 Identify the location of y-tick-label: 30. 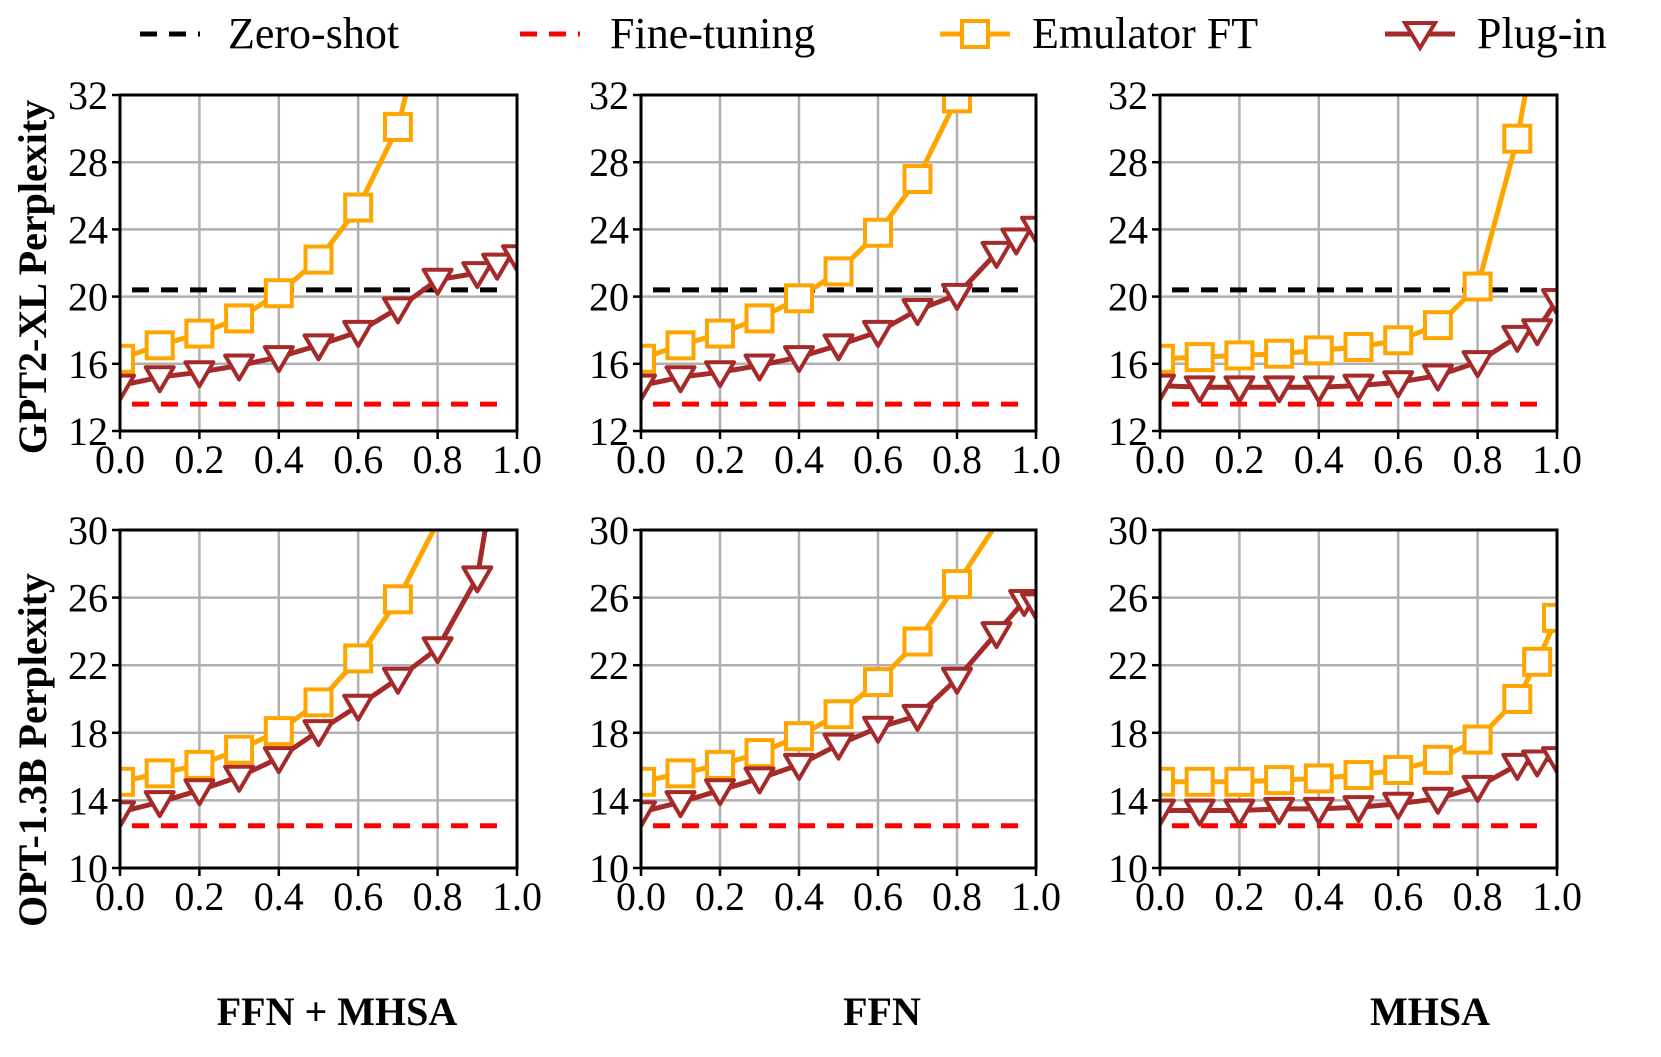
(609, 530).